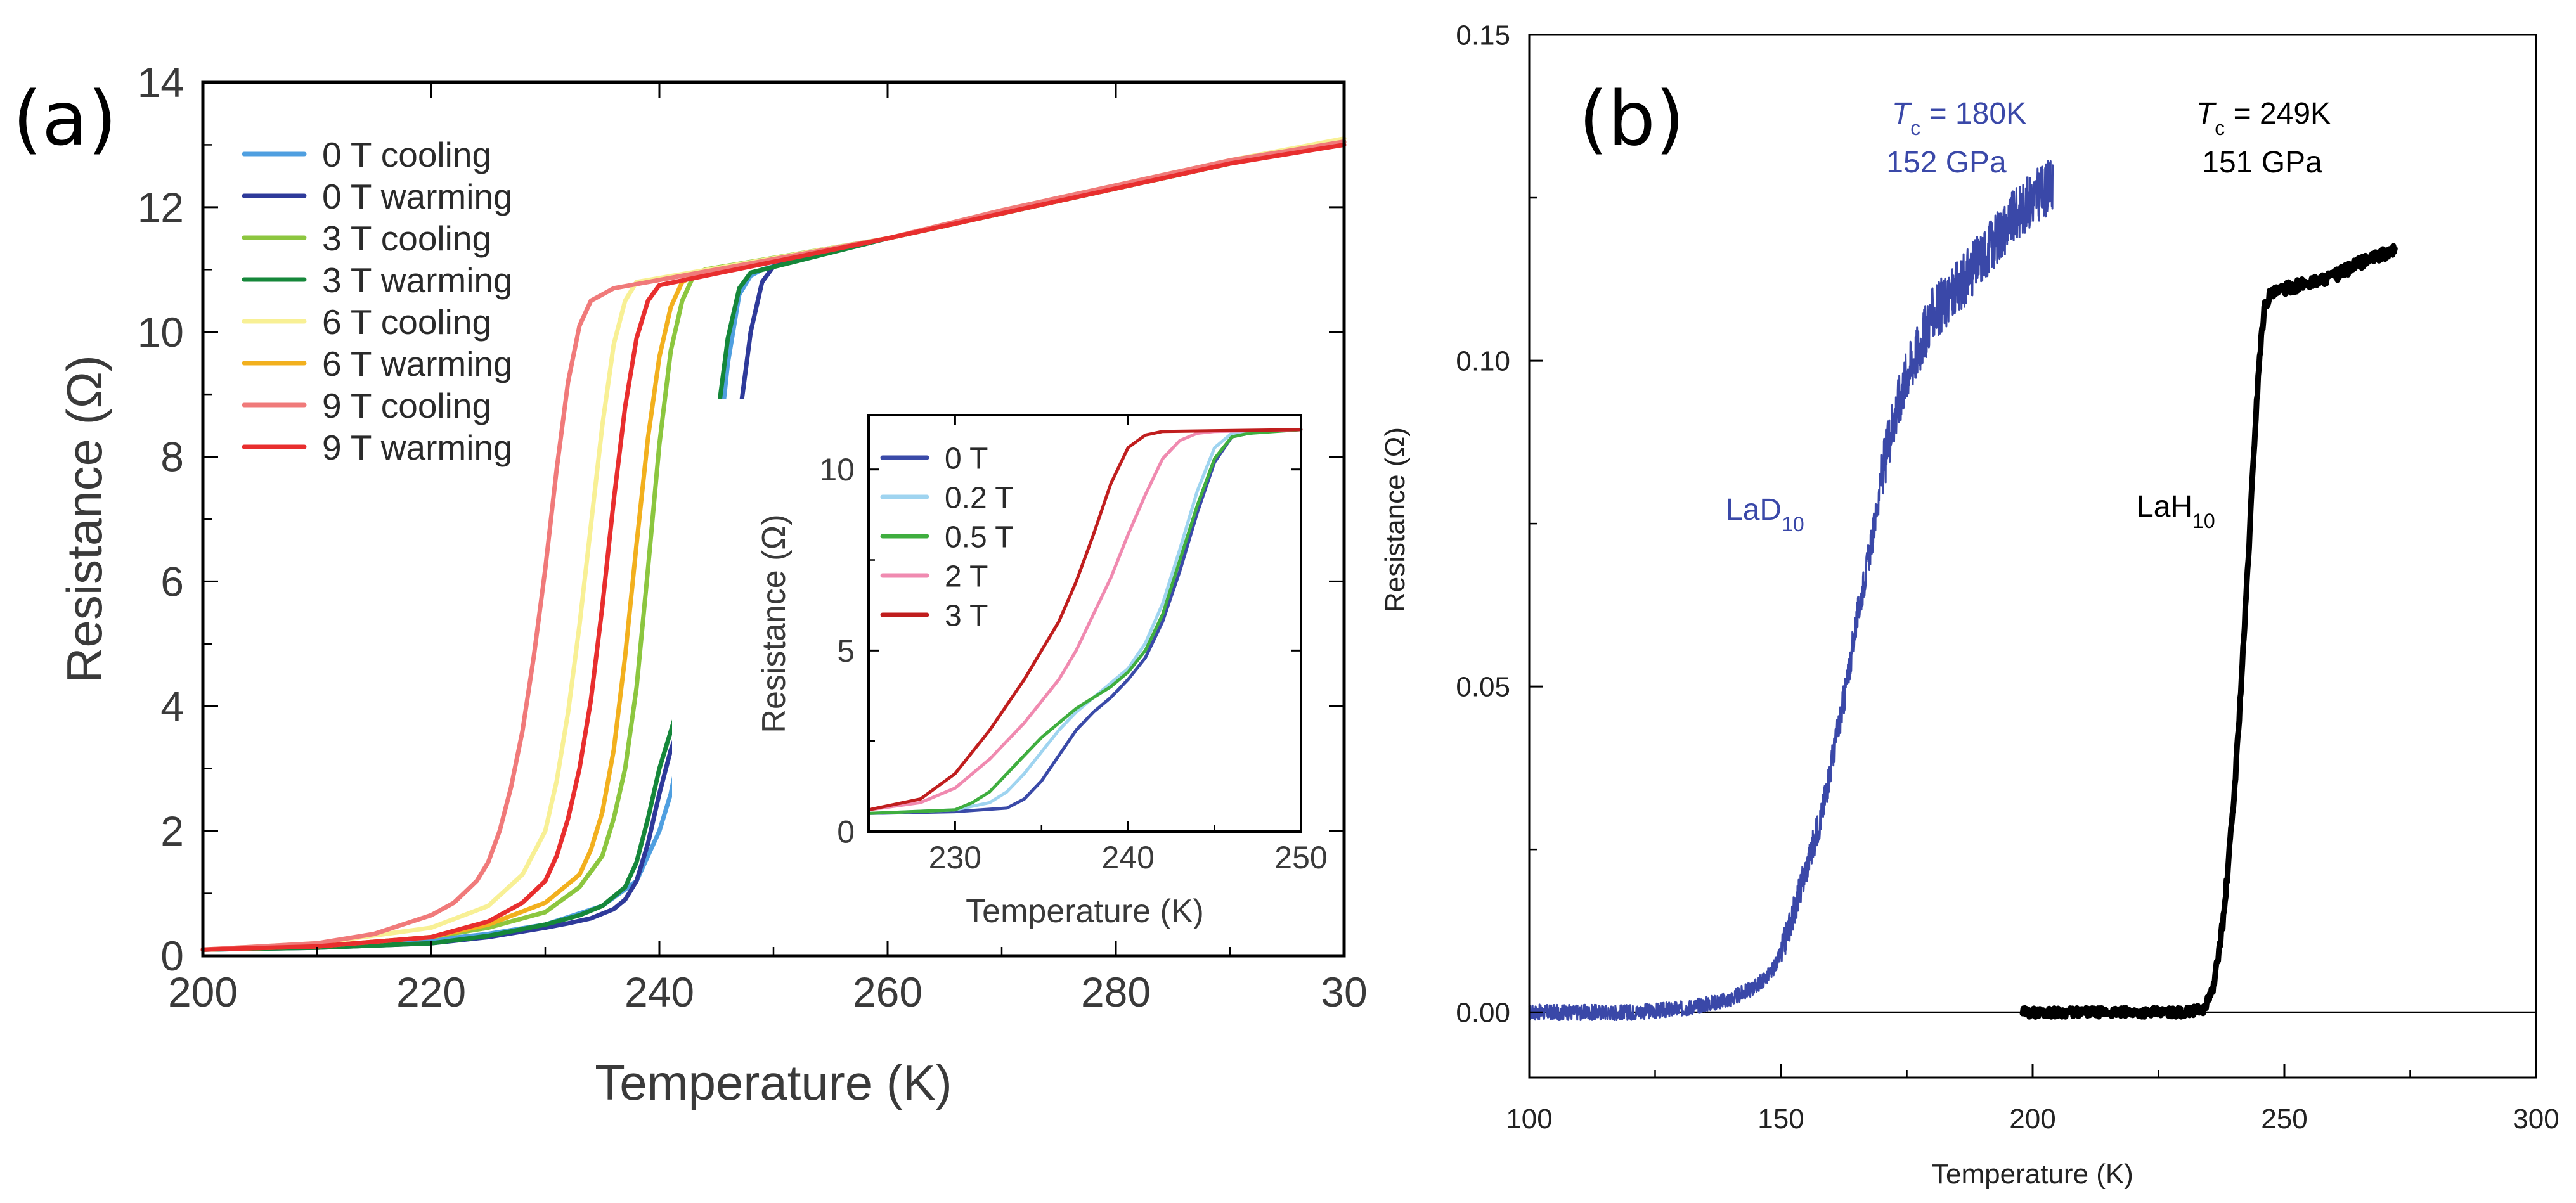 This screenshot has height=1203, width=2576. Describe the element at coordinates (1780, 1119) in the screenshot. I see `b-x-tick-label: 150` at that location.